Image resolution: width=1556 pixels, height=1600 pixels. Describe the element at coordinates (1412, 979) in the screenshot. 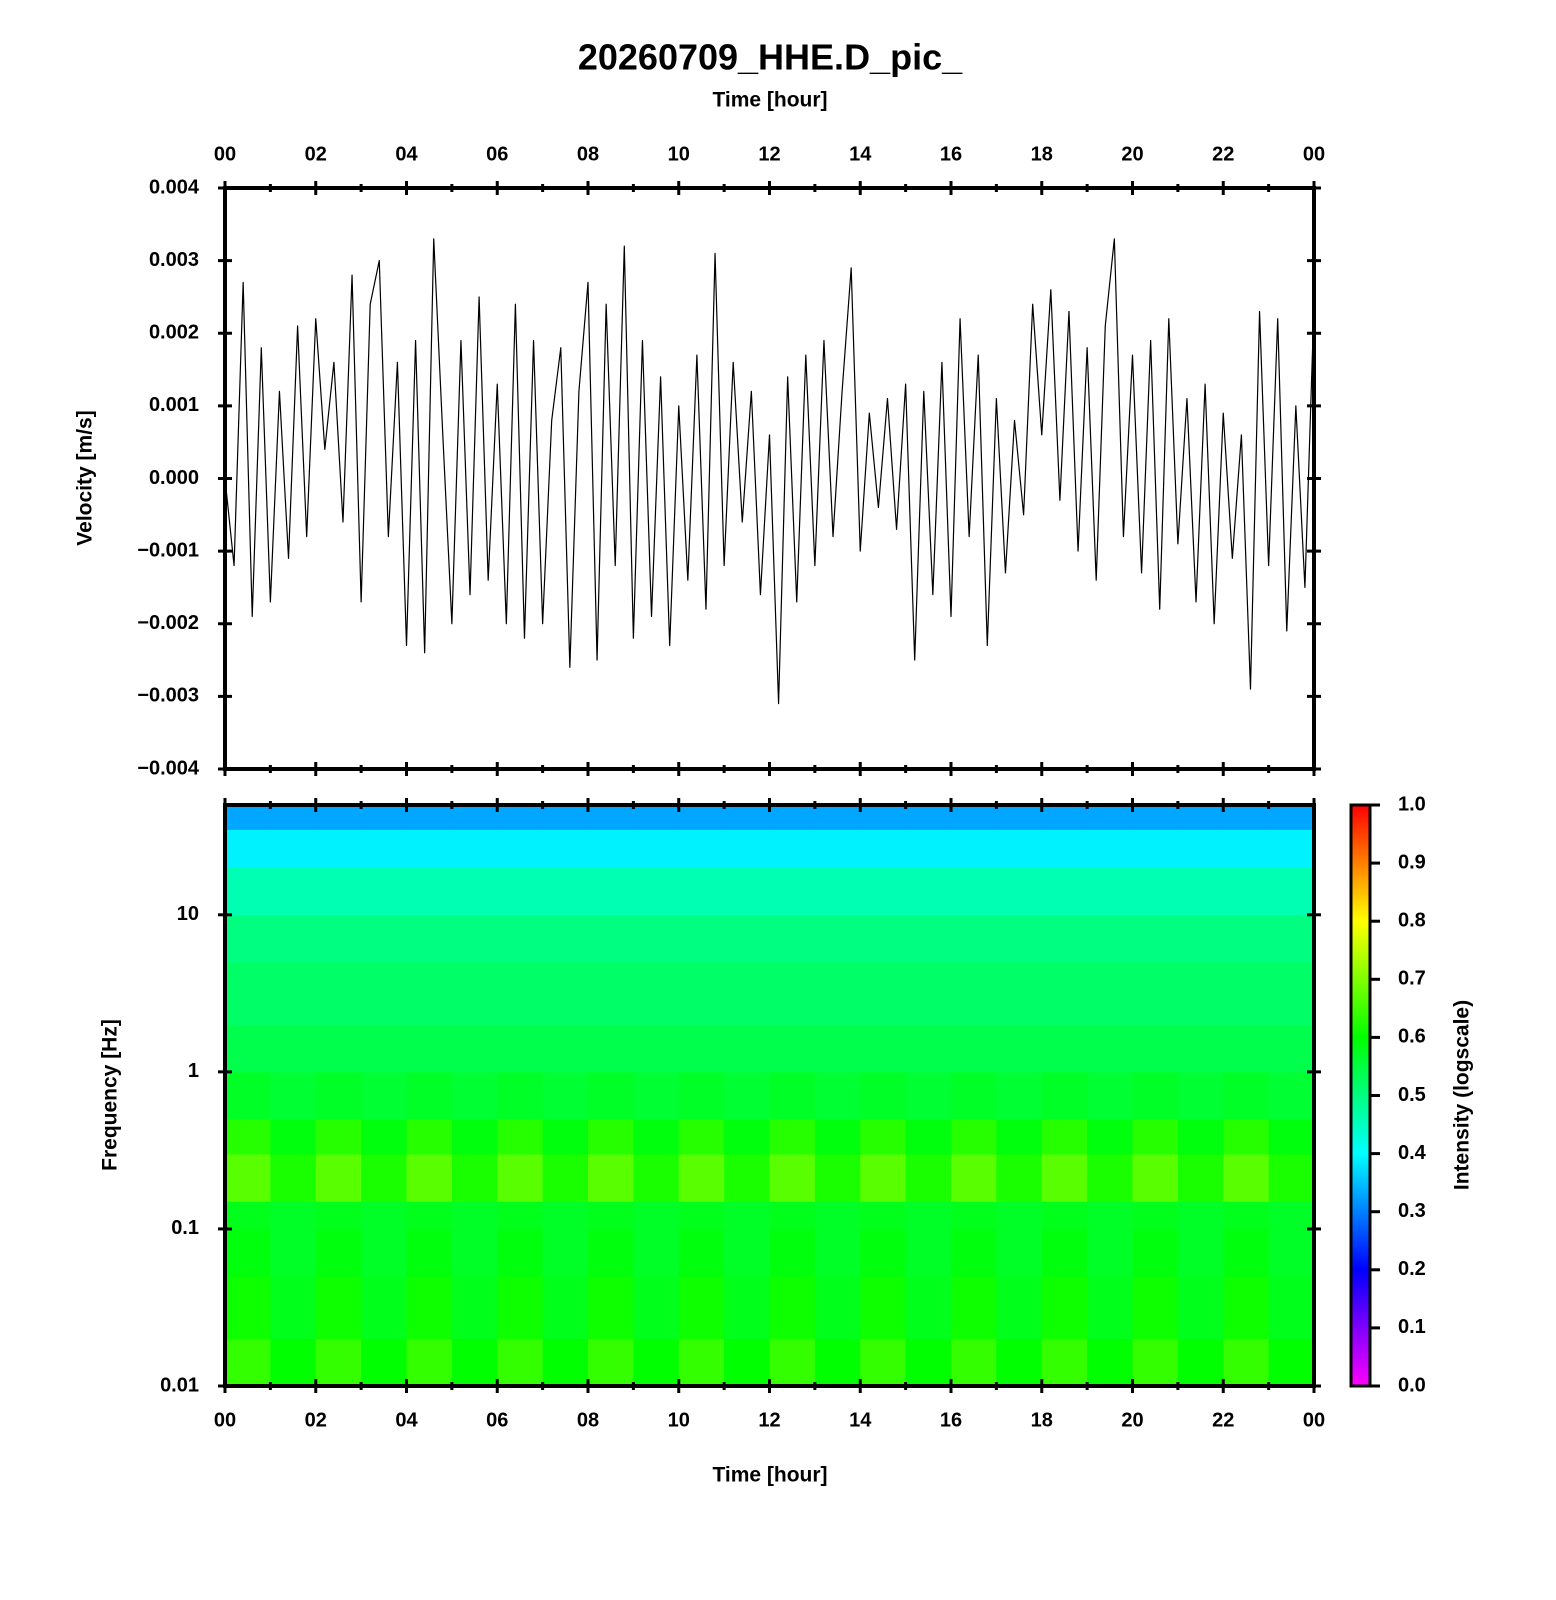

I see `colorbar-tick-label: 0.7` at that location.